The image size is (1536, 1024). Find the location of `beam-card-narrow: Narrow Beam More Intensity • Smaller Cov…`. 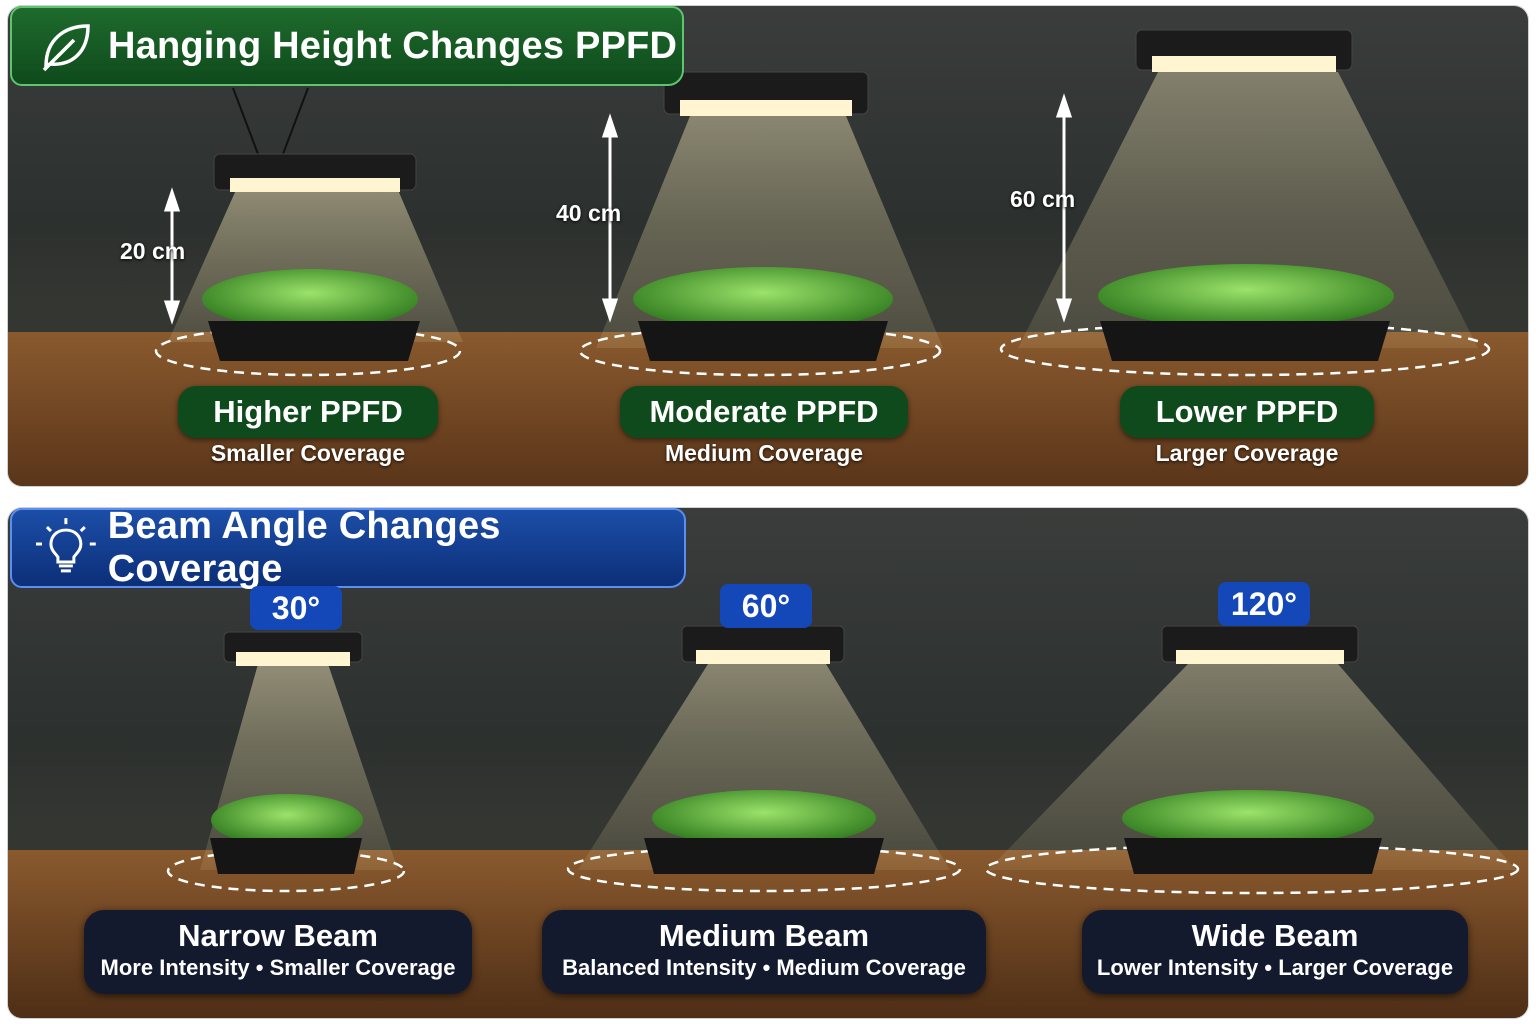

beam-card-narrow: Narrow Beam More Intensity • Smaller Cov… is located at coordinates (278, 952).